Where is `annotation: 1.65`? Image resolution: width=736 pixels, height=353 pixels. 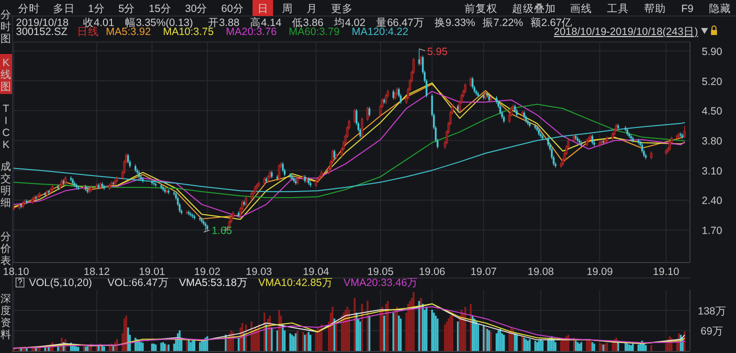 annotation: 1.65 is located at coordinates (222, 231).